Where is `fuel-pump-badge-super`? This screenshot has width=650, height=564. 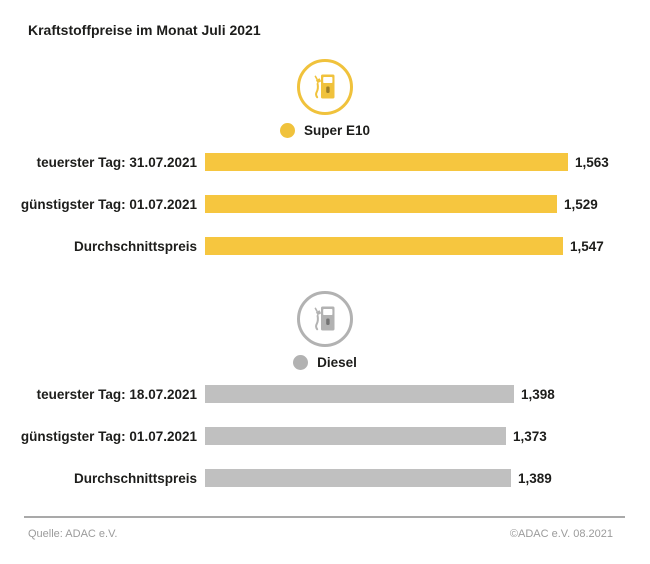 fuel-pump-badge-super is located at coordinates (325, 87).